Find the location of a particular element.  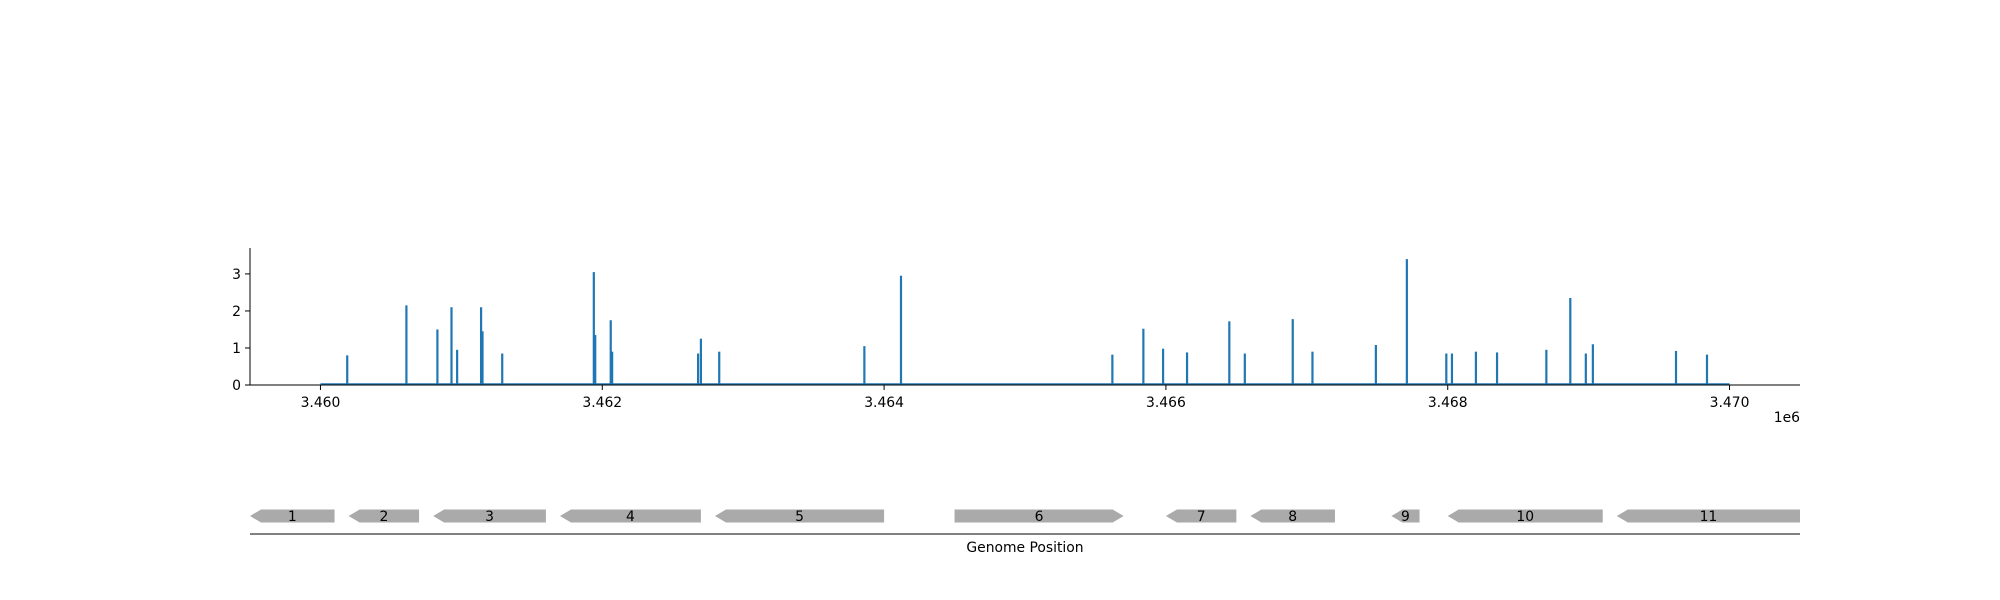

gene-label: 9 is located at coordinates (1405, 517).